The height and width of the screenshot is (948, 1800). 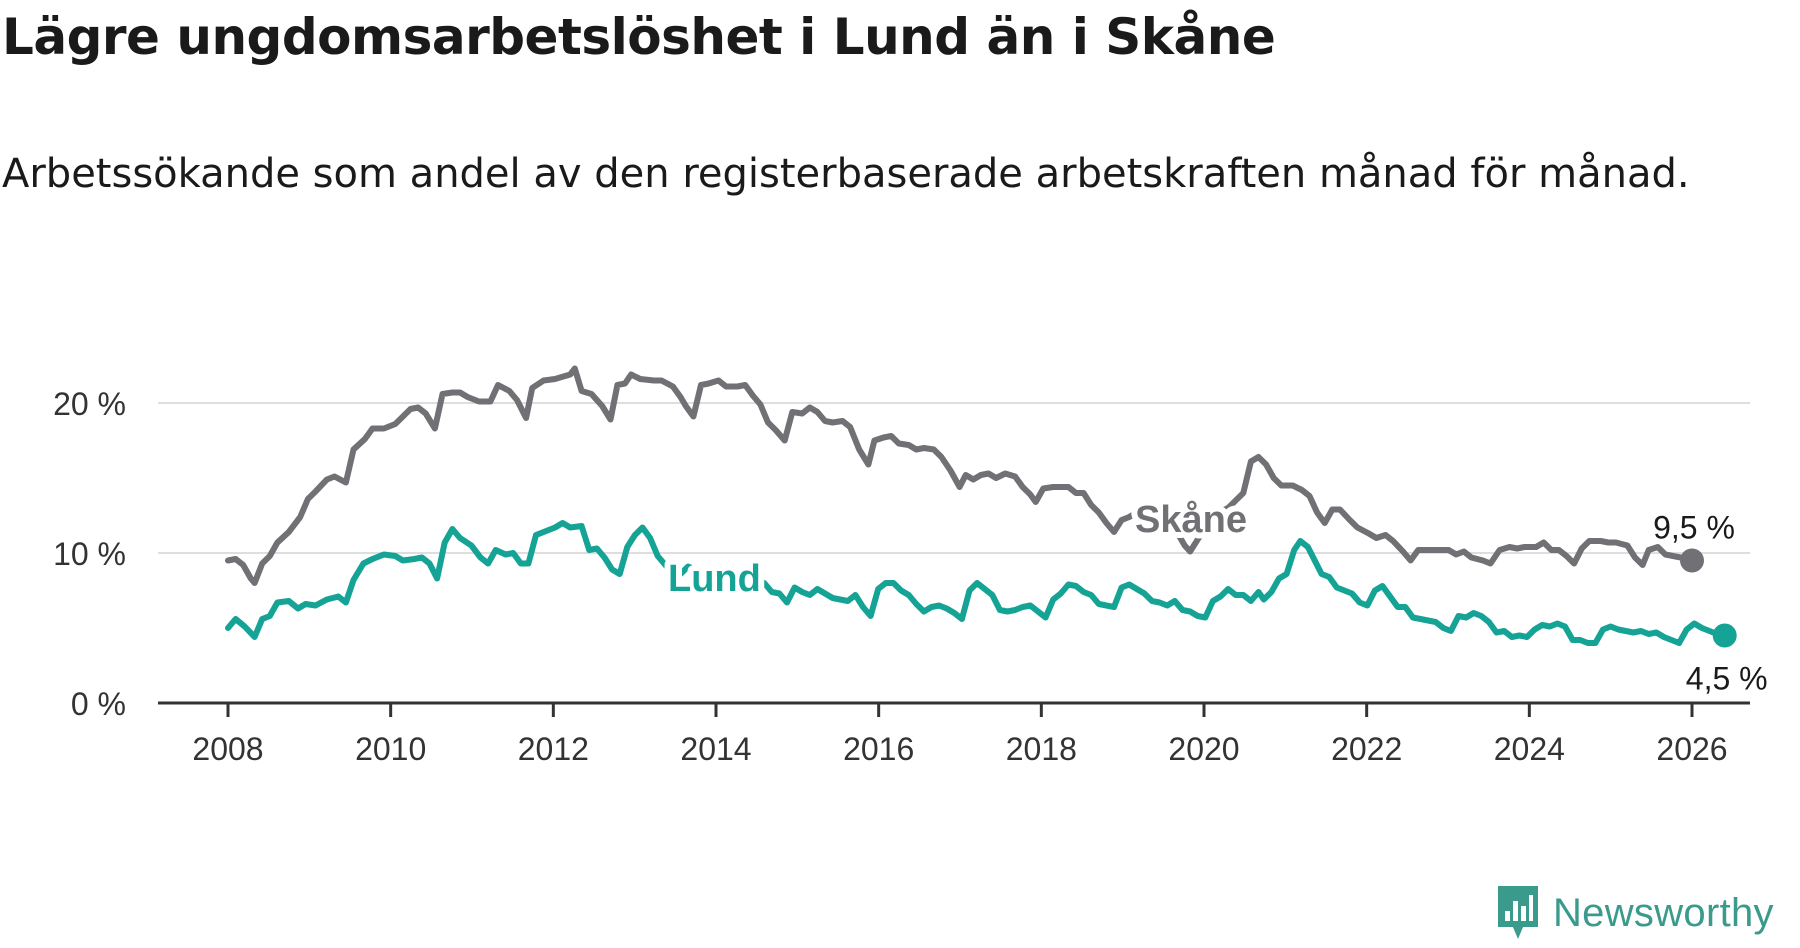 I want to click on x-tick-label: 2022, so click(x=1366, y=749).